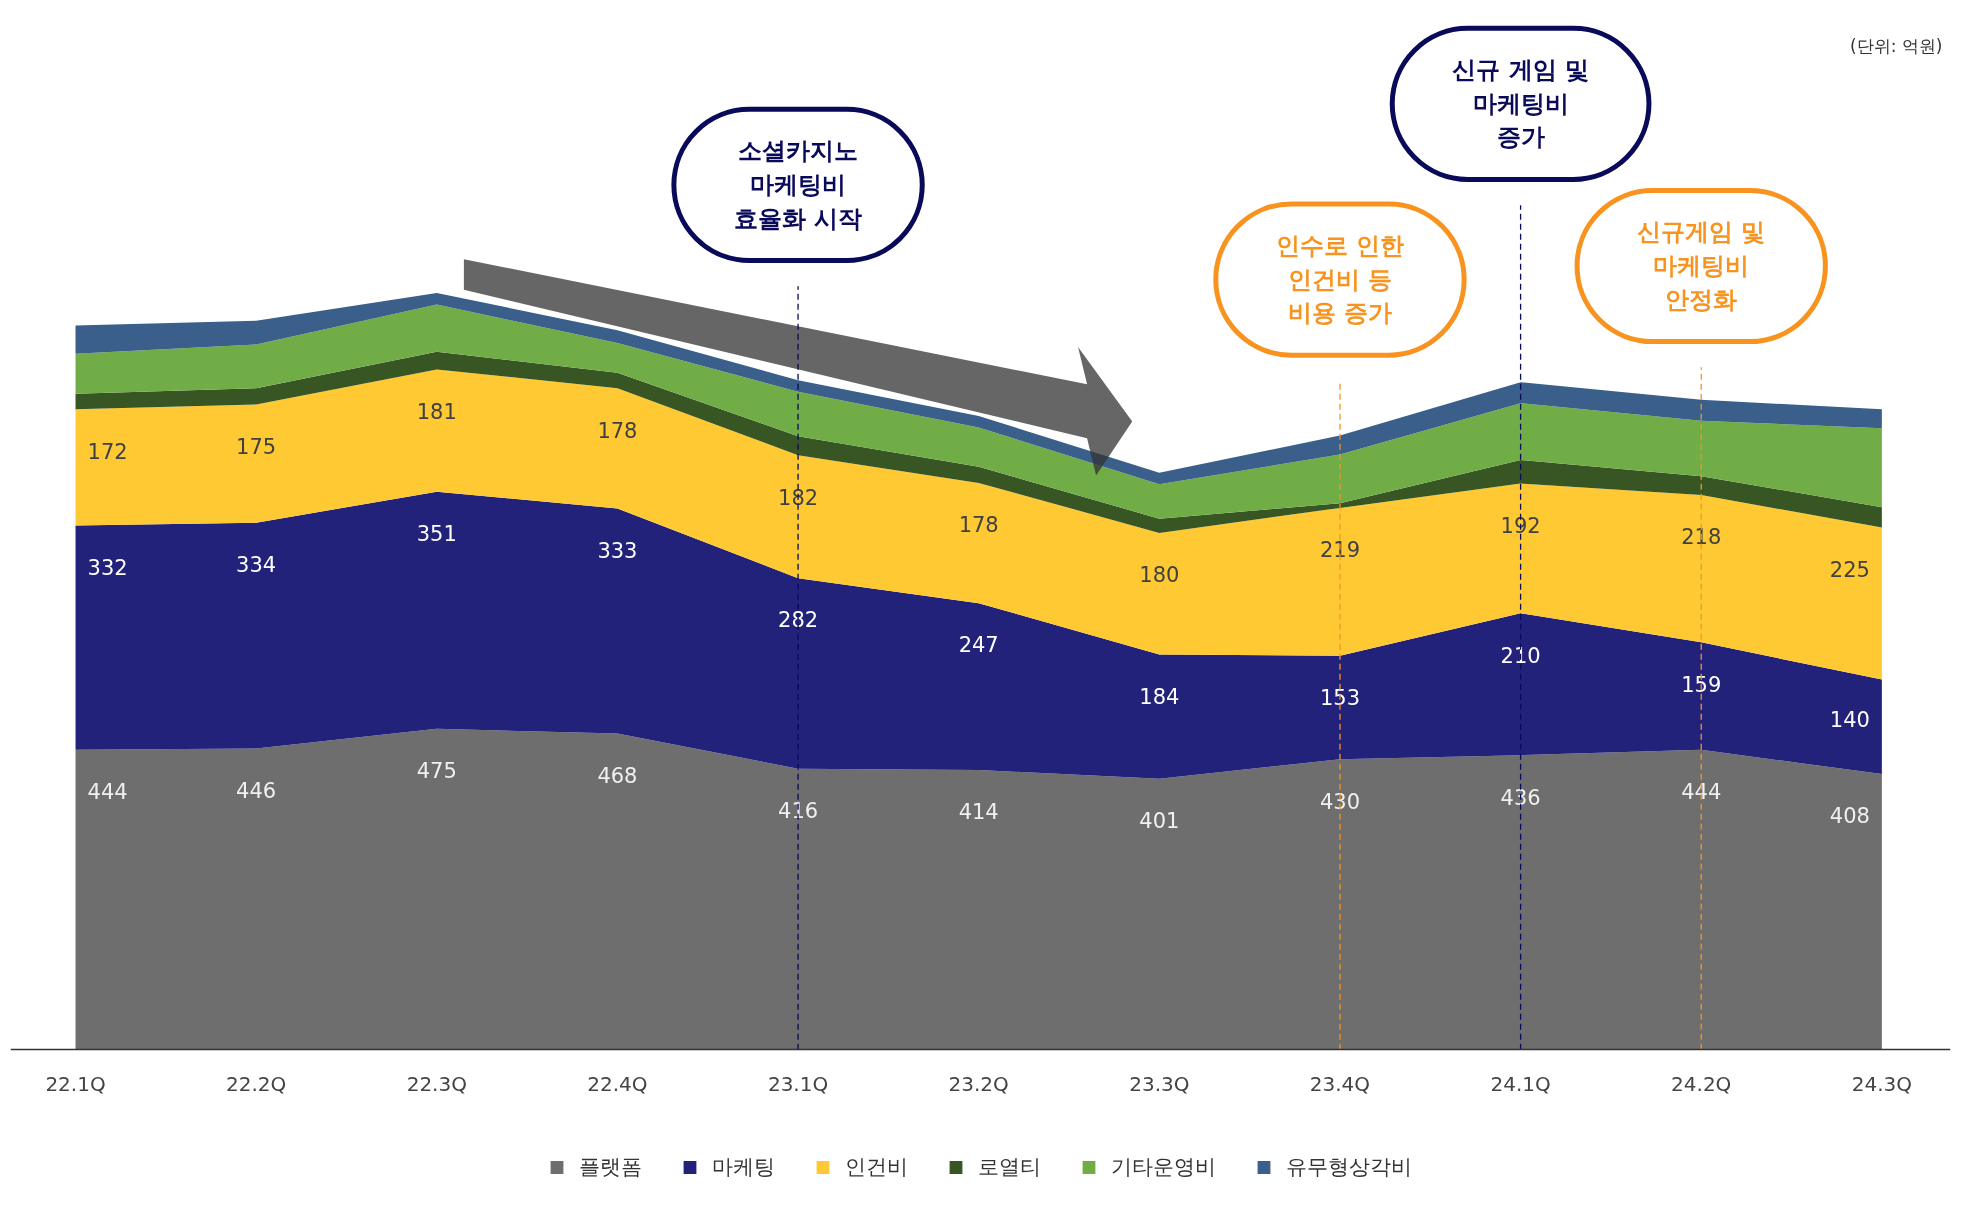 The image size is (1970, 1208). What do you see at coordinates (1881, 1083) in the screenshot?
I see `x-tick-label: 24.3Q` at bounding box center [1881, 1083].